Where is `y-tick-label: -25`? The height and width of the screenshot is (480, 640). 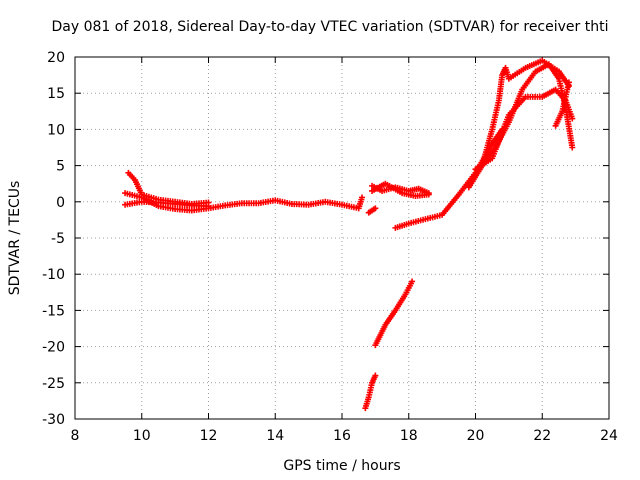 y-tick-label: -25 is located at coordinates (53, 384).